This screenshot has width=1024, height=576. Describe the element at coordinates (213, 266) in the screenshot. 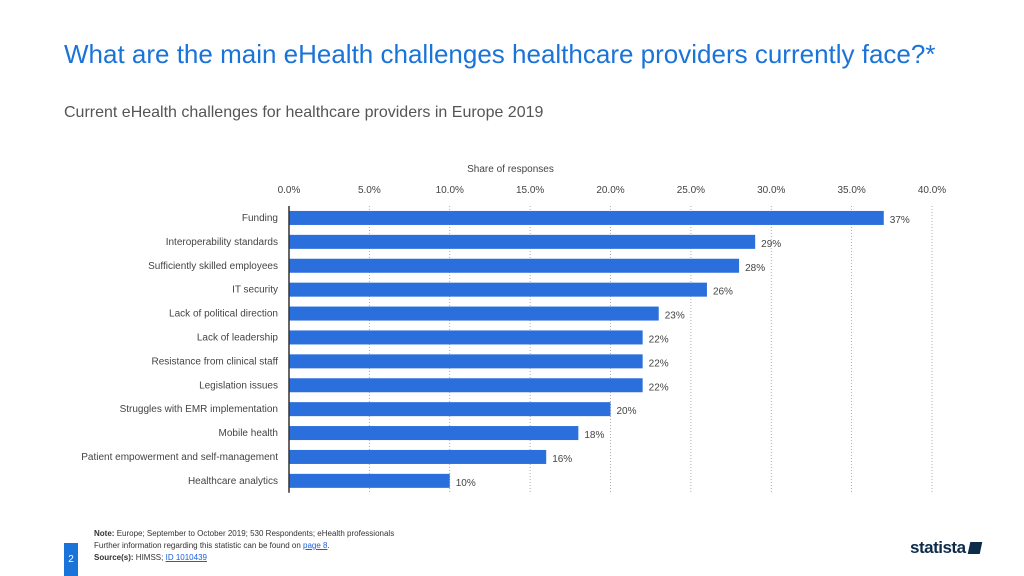

I see `category-label: Sufficiently skilled employees` at that location.